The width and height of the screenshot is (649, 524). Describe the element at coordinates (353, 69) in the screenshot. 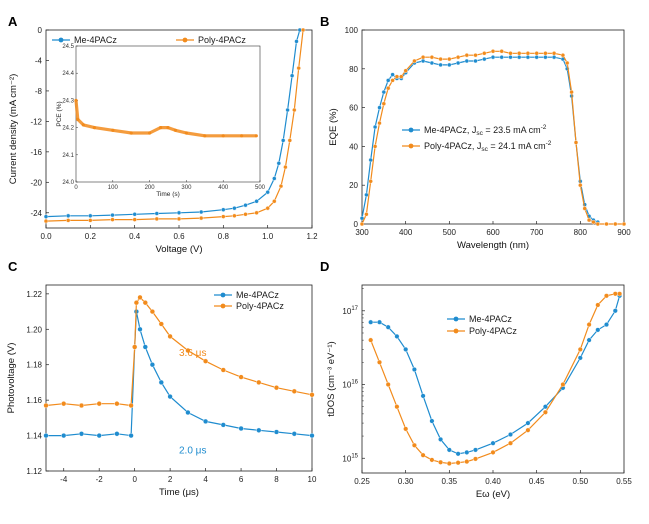

I see `y-tick-label: 80` at that location.